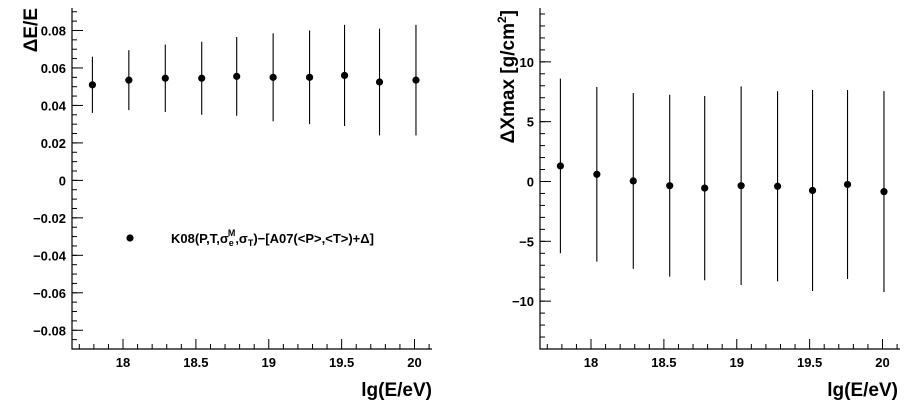 The height and width of the screenshot is (406, 906). I want to click on y-tick-label: −0.04, so click(50, 255).